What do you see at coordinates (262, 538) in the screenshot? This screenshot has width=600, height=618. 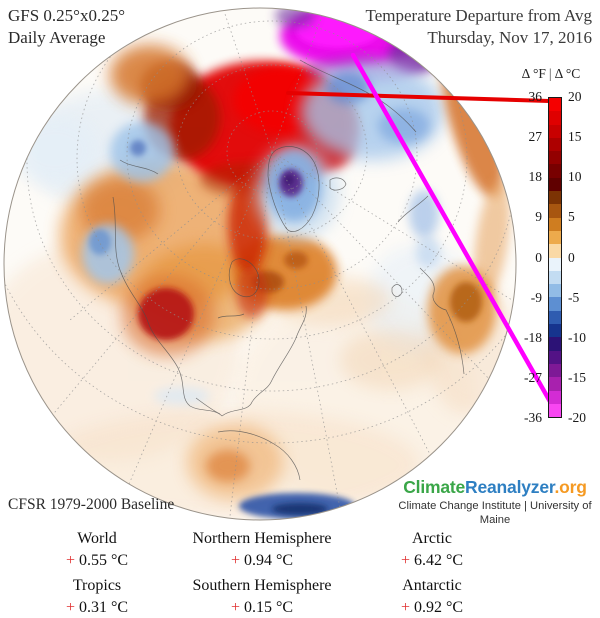 I see `stat-label: Northern Hemisphere` at bounding box center [262, 538].